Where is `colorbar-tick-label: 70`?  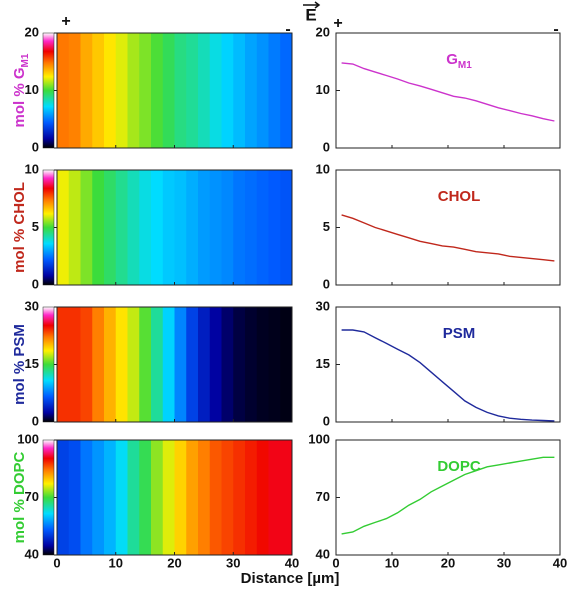 colorbar-tick-label: 70 is located at coordinates (32, 496).